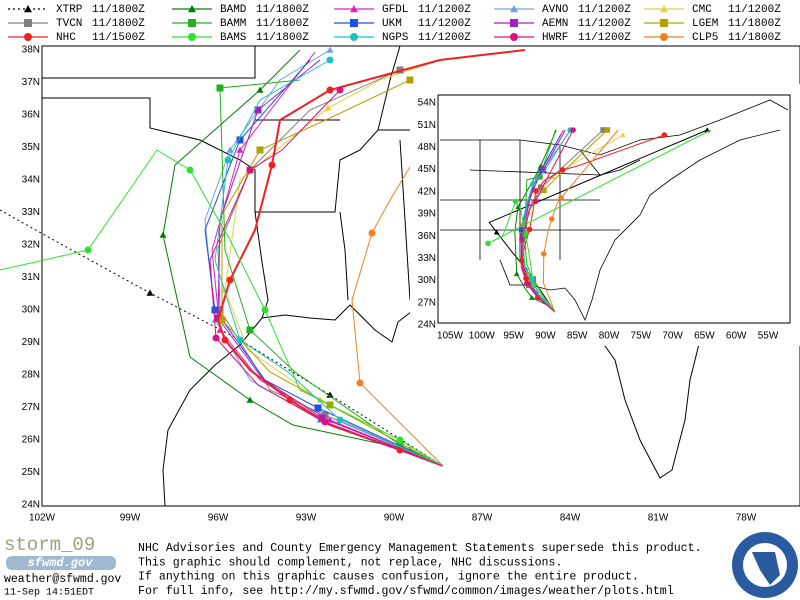  Describe the element at coordinates (672, 336) in the screenshot. I see `inset-lon-label: 70W` at that location.